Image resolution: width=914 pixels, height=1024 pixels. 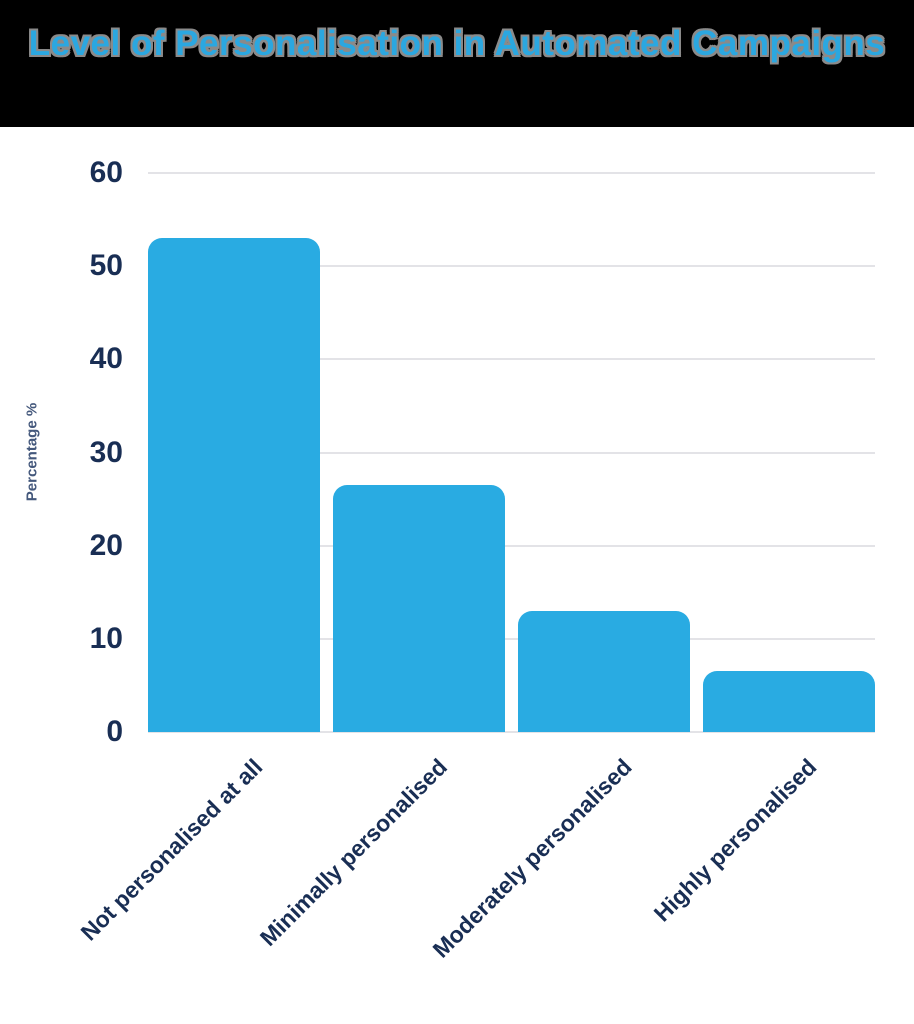 I want to click on x-category-label-2: Minimally personalised, so click(x=353, y=852).